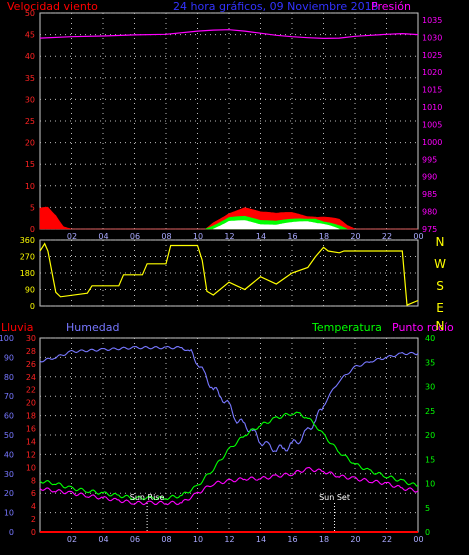 This screenshot has height=555, width=469. I want to click on annotation-label: Sun Rise, so click(147, 497).